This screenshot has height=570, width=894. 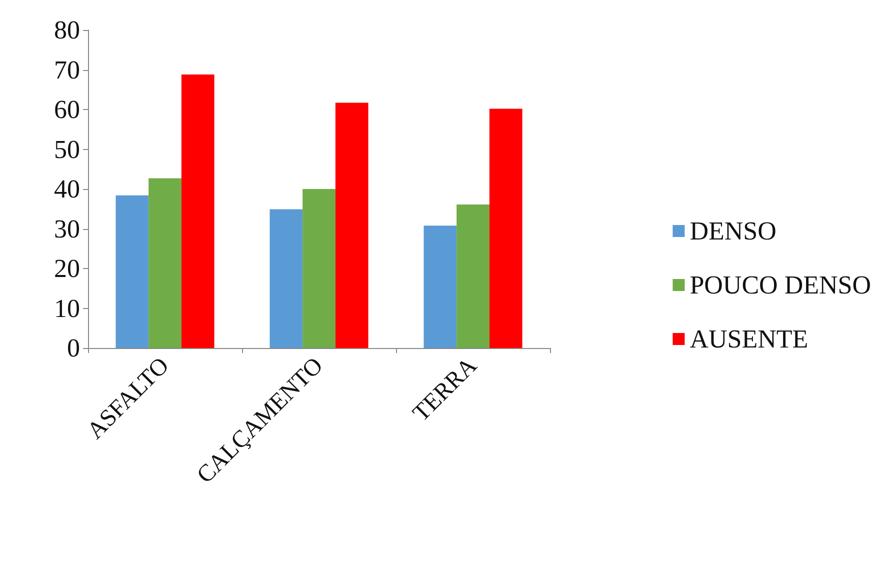 I want to click on y-tick-label: 0, so click(x=73, y=348).